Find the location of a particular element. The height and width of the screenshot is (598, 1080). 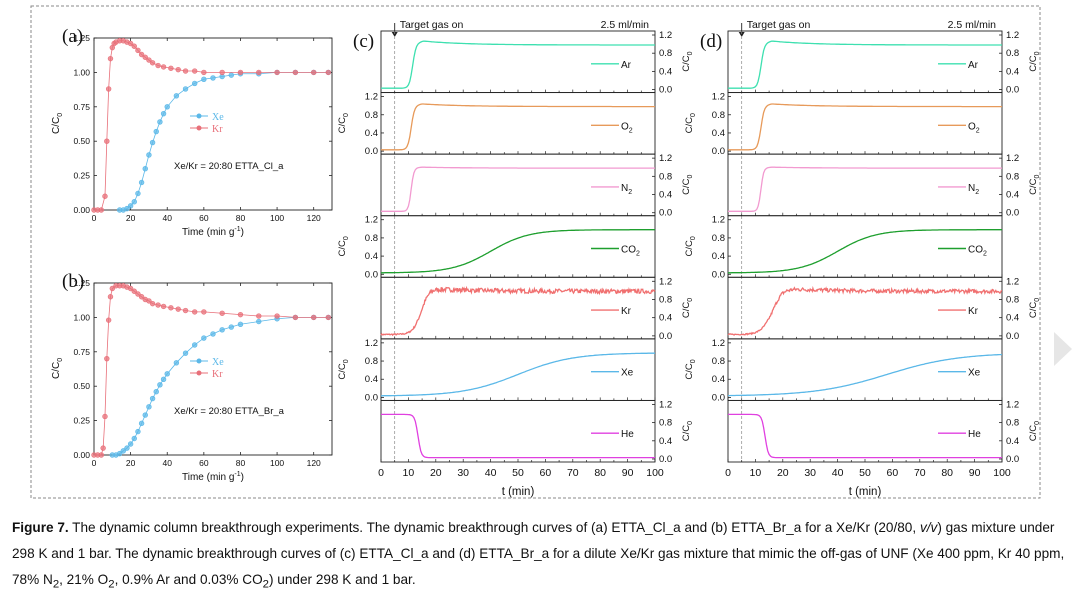

x-tick-label: 60 is located at coordinates (204, 463).